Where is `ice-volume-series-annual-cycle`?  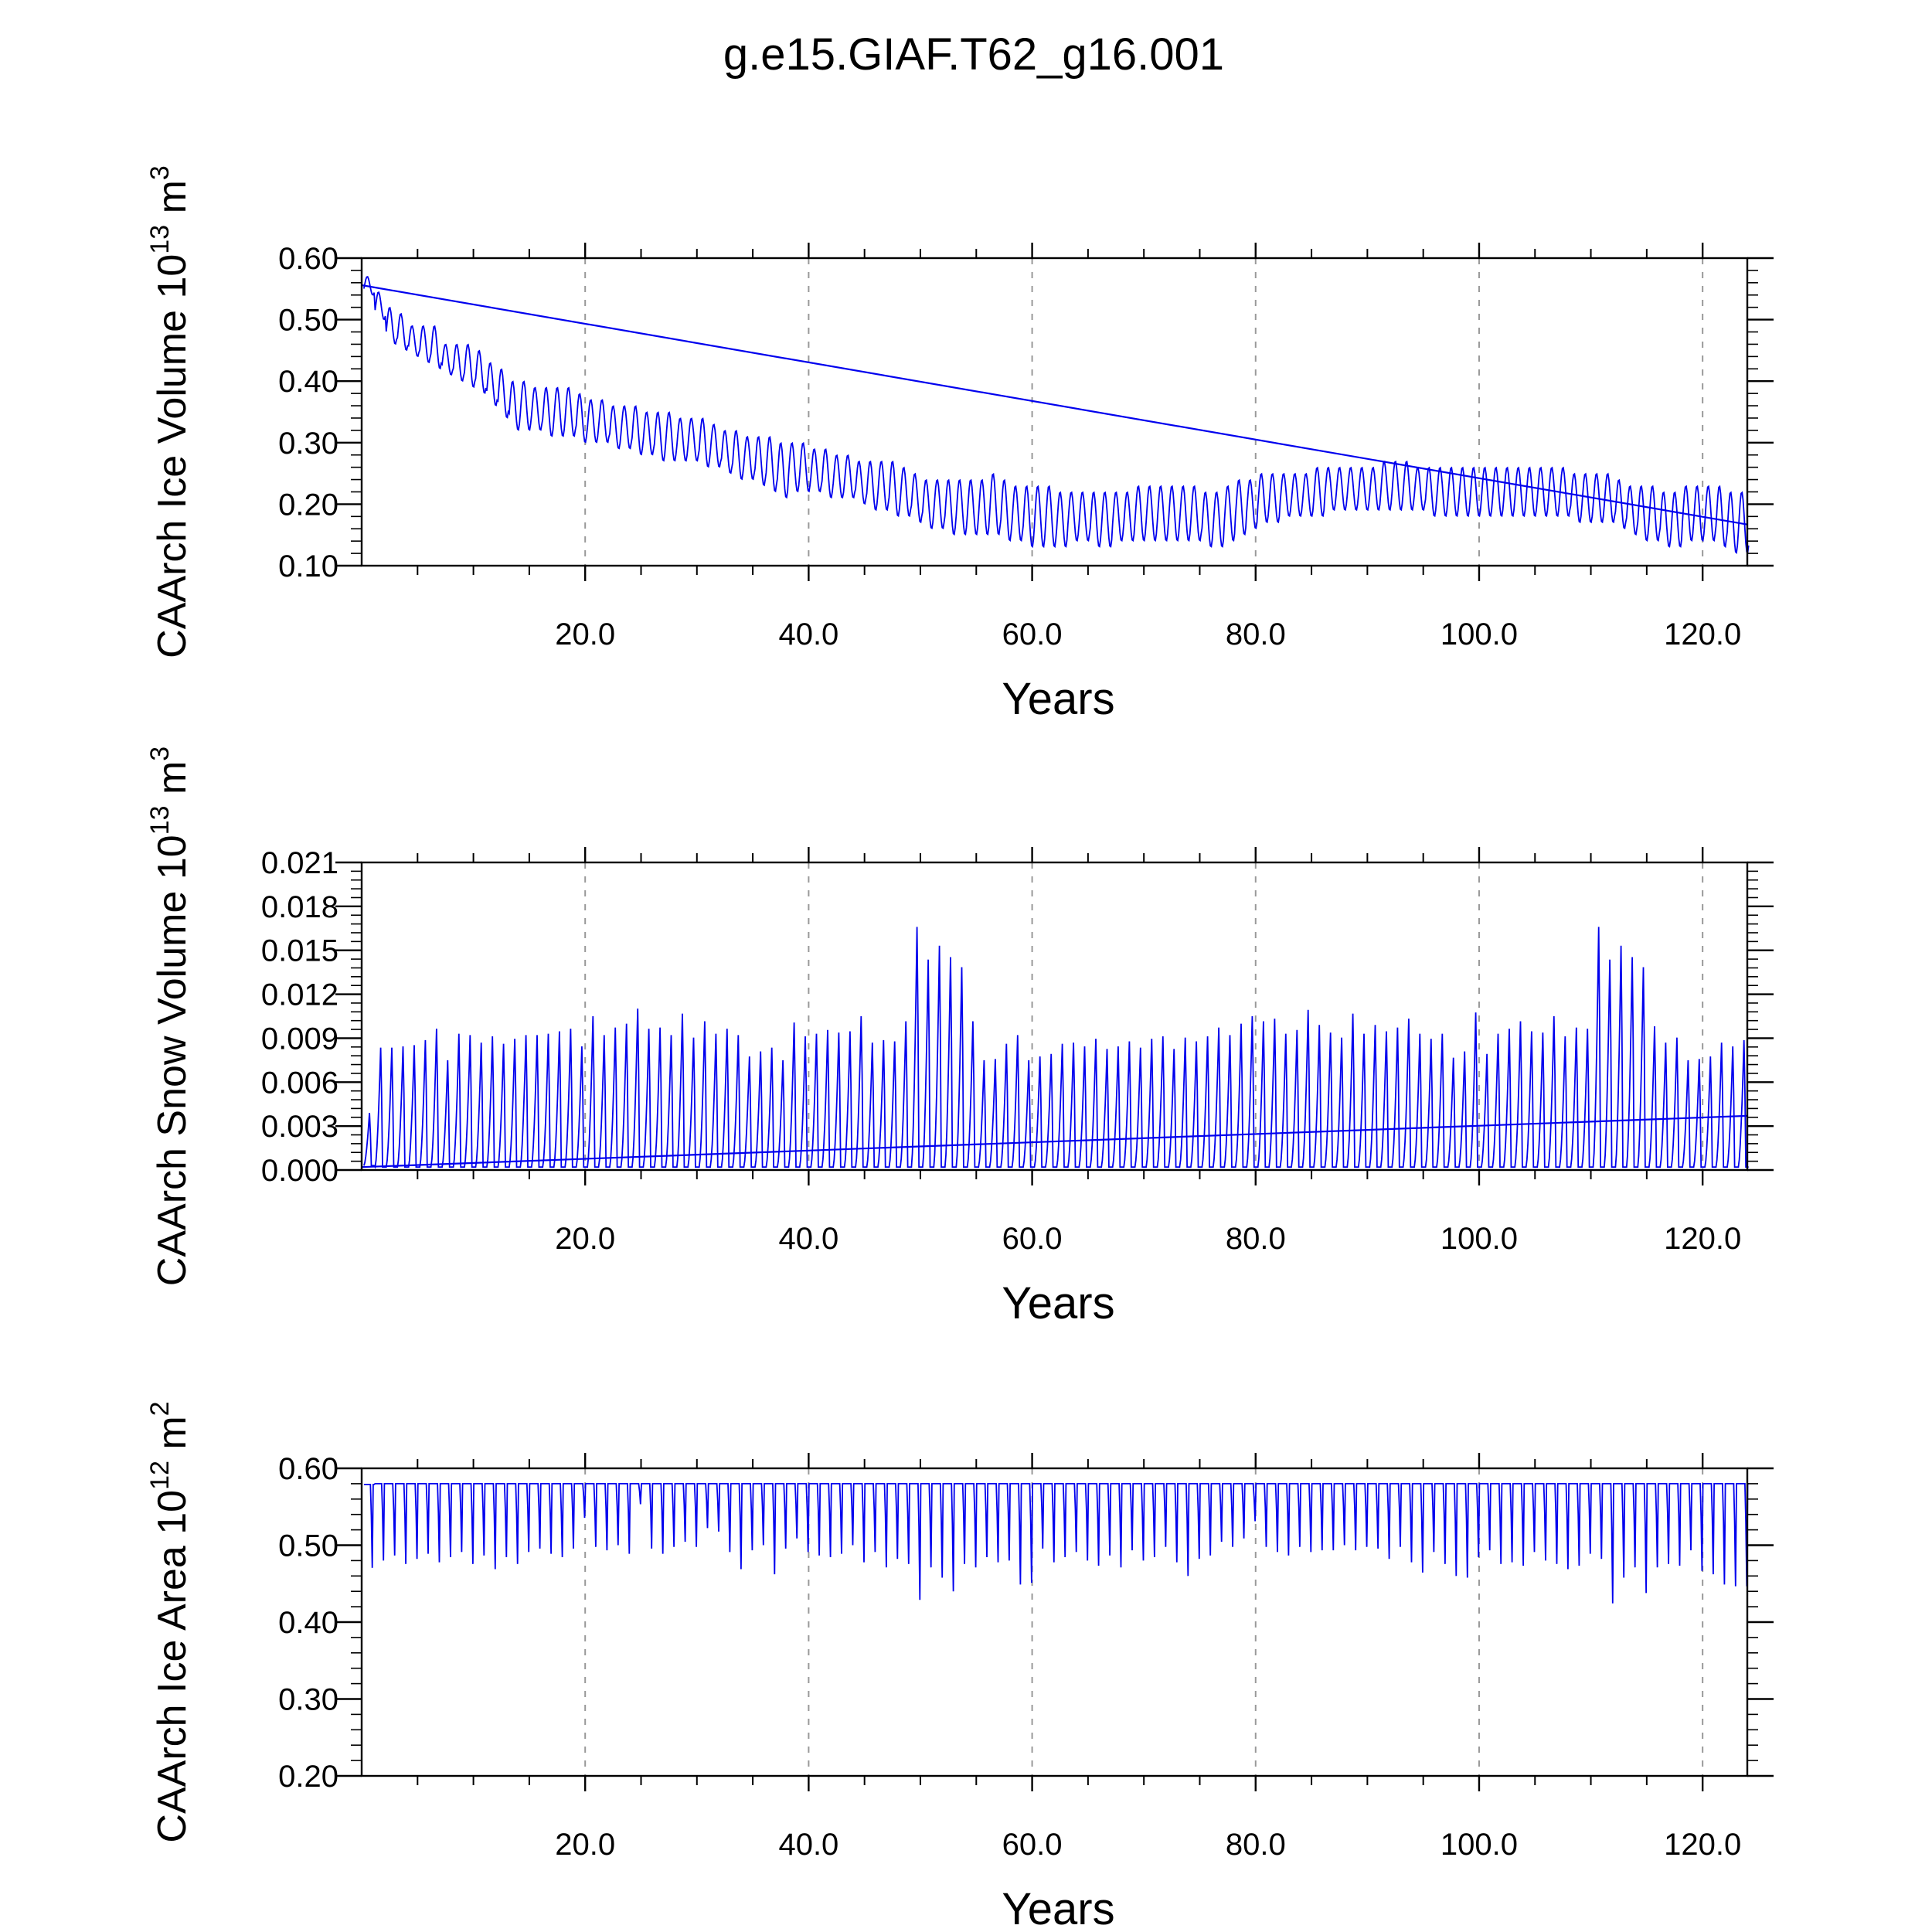
ice-volume-series-annual-cycle is located at coordinates (1056, 415).